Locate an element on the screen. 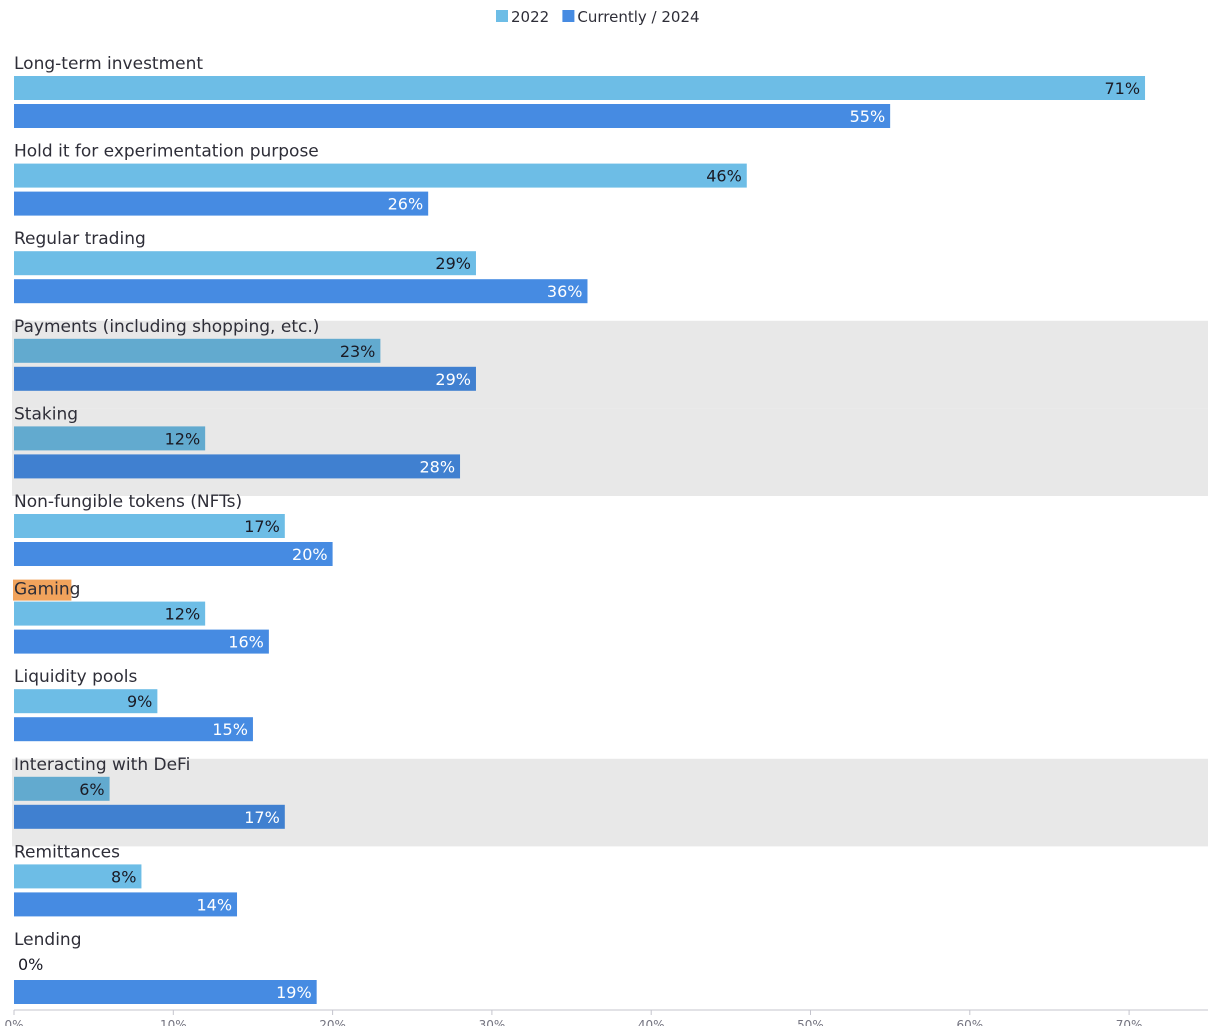 Image resolution: width=1212 pixels, height=1026 pixels. category-label: Gaming is located at coordinates (47, 590).